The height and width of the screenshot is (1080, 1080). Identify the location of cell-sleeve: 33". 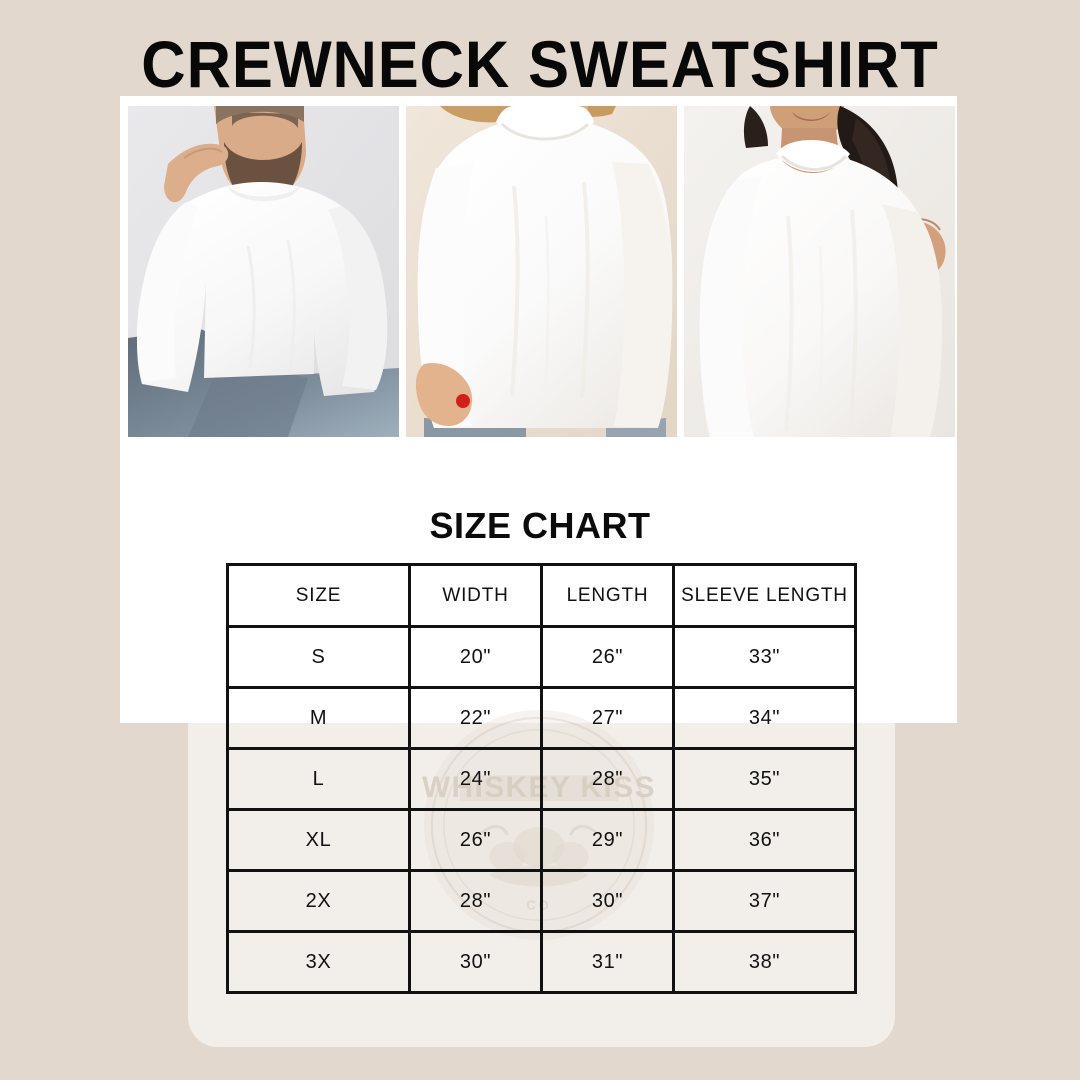
(764, 657).